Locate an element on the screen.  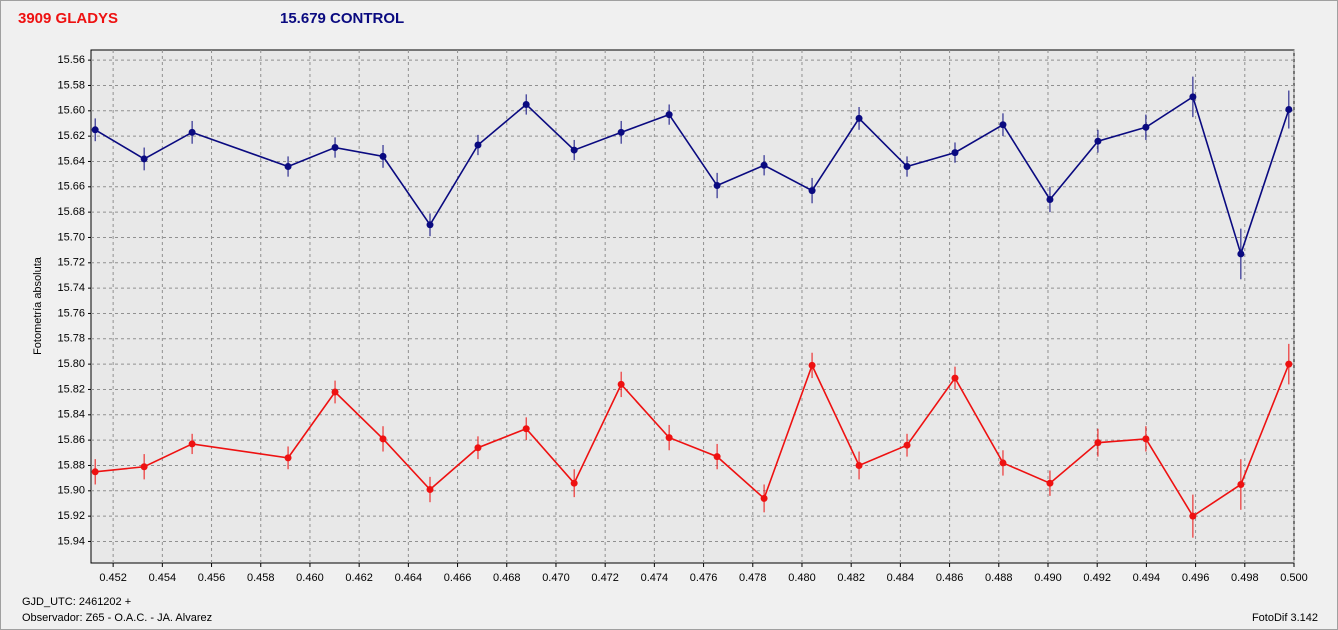
y-tick-label: 15.62 is located at coordinates (71, 136).